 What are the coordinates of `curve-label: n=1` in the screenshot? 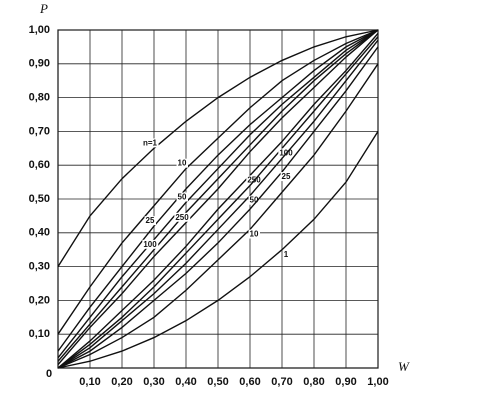 It's located at (150, 142).